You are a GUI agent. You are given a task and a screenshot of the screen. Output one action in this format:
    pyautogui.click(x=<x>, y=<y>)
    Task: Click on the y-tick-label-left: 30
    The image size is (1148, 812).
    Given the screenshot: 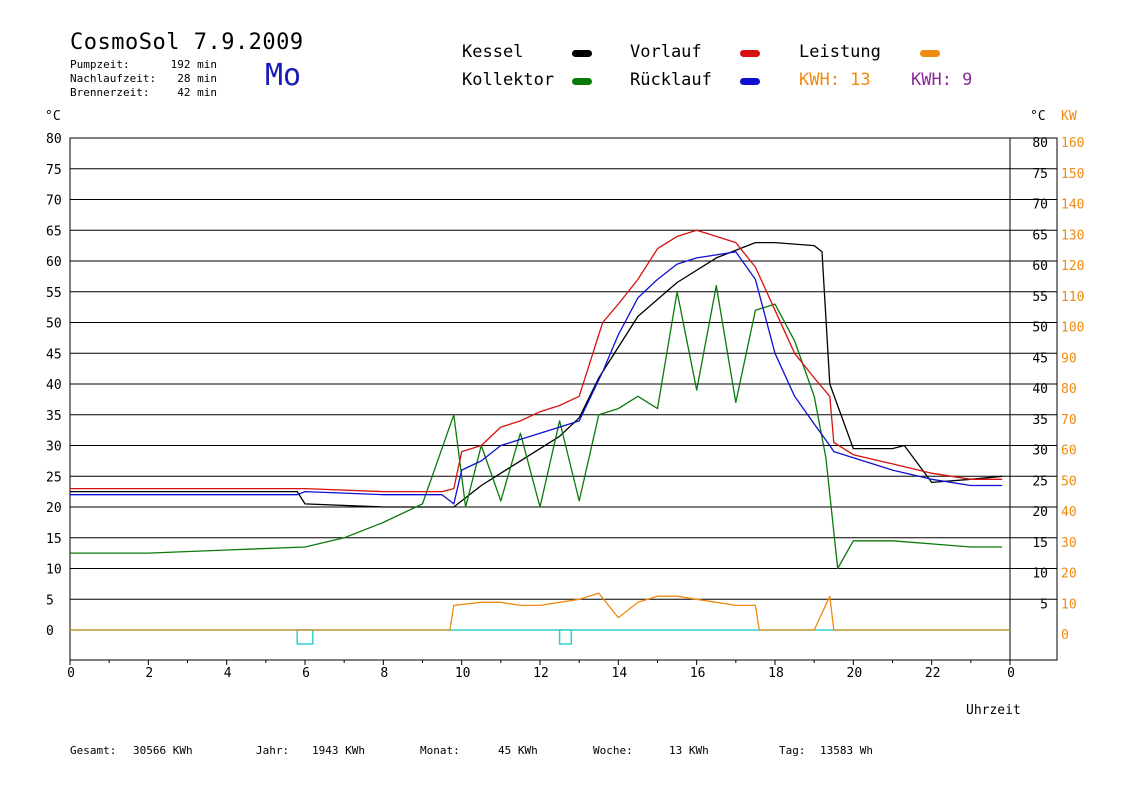 What is the action you would take?
    pyautogui.click(x=54, y=447)
    